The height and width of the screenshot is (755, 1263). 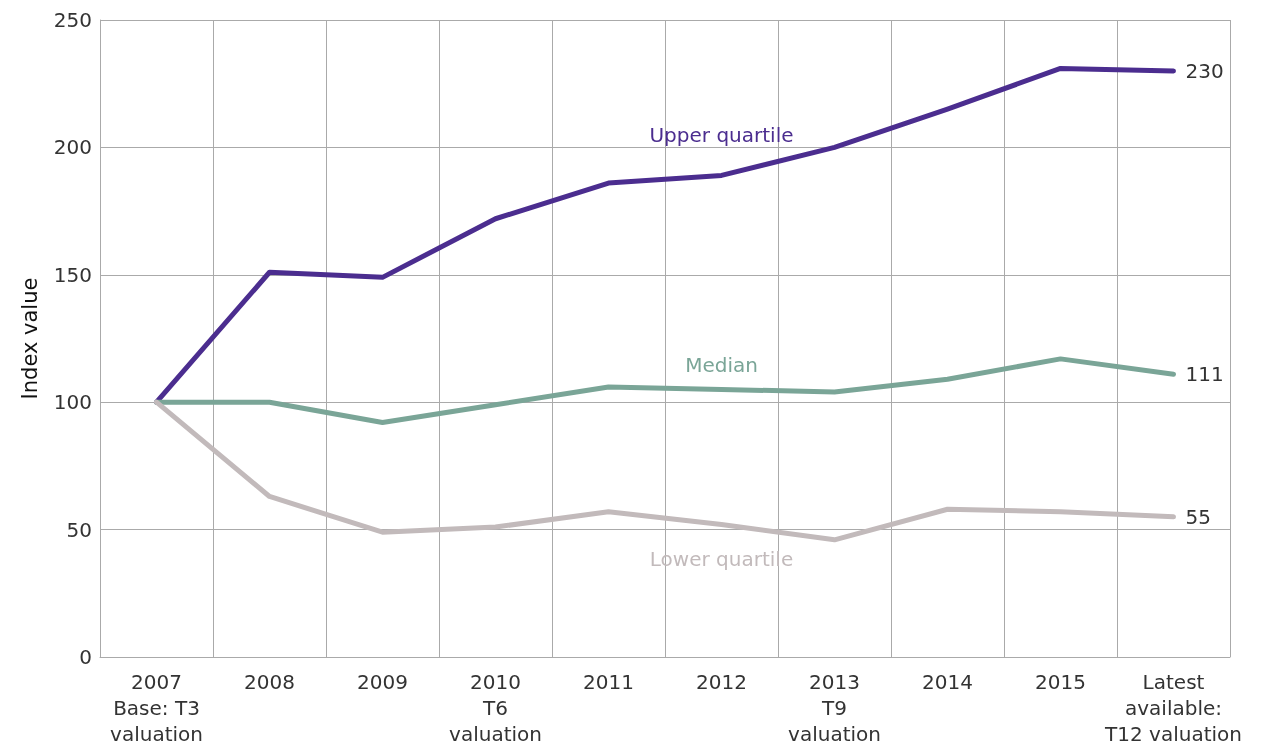 What do you see at coordinates (834, 708) in the screenshot?
I see `x-tick-label: 2013 T9 valuation` at bounding box center [834, 708].